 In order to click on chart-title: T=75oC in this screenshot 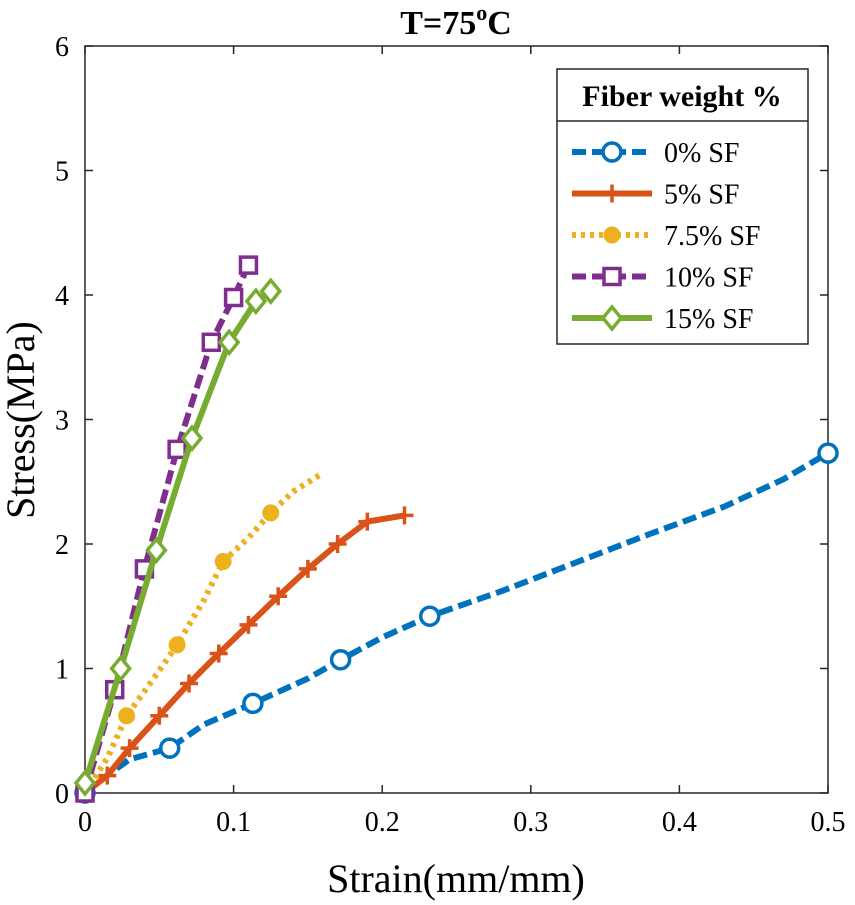, I will do `click(456, 21)`.